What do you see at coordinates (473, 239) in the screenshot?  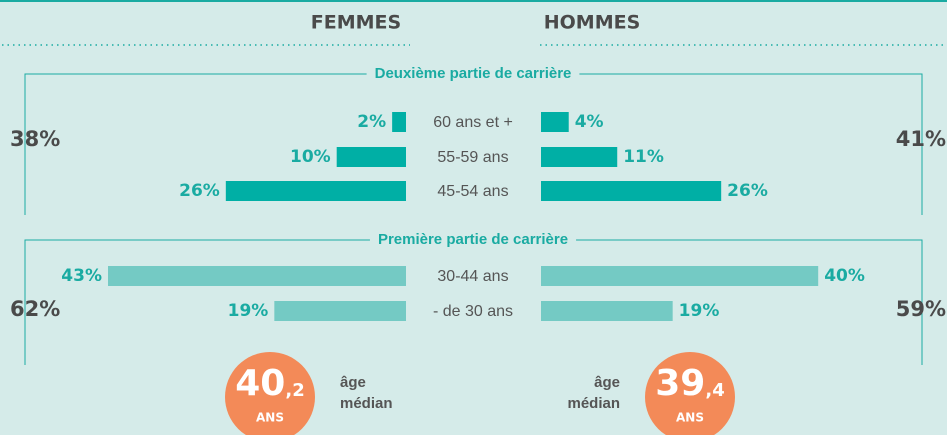 I see `group-title: Première partie de carrière` at bounding box center [473, 239].